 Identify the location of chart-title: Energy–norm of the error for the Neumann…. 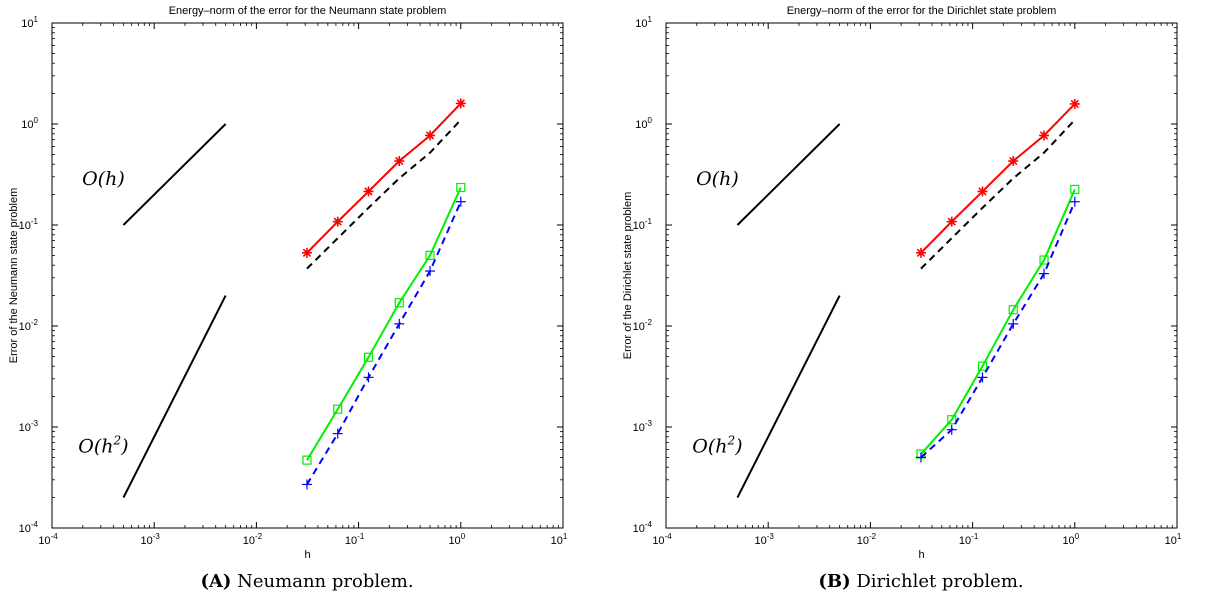
(308, 11).